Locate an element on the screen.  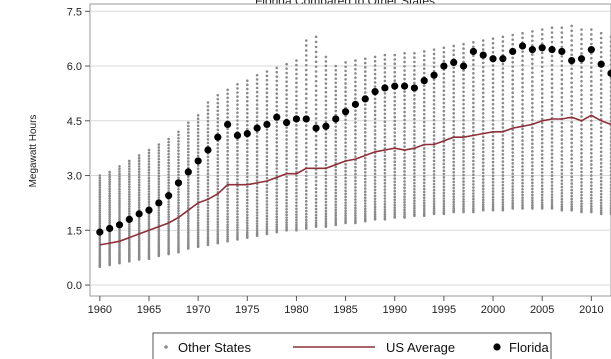
point-florida is located at coordinates (198, 161).